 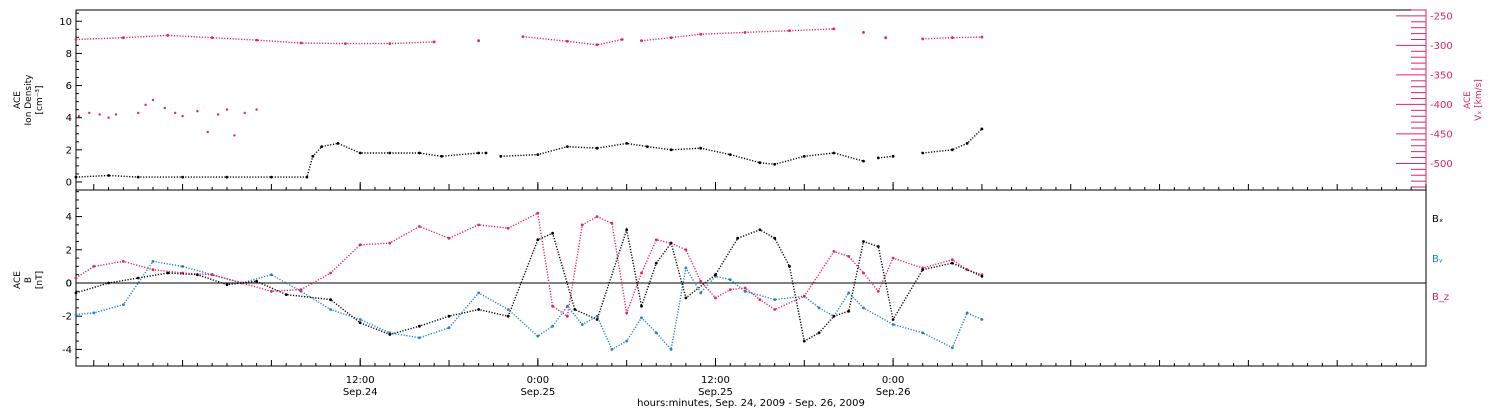 I want to click on top-right-tick-label: -250, so click(x=1441, y=16).